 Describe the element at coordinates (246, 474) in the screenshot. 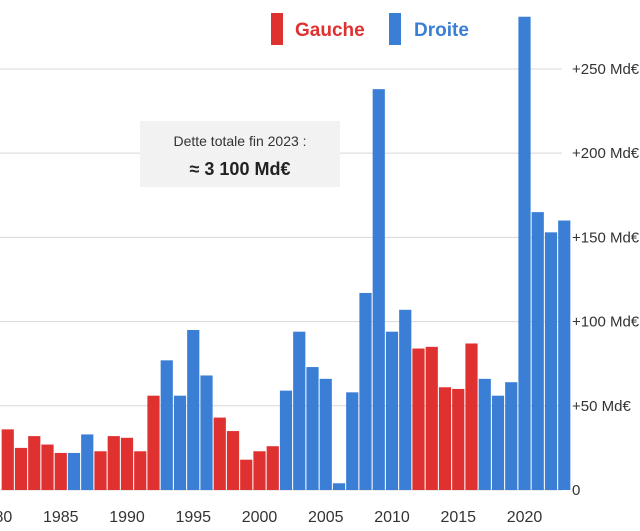

I see `bar-1999` at that location.